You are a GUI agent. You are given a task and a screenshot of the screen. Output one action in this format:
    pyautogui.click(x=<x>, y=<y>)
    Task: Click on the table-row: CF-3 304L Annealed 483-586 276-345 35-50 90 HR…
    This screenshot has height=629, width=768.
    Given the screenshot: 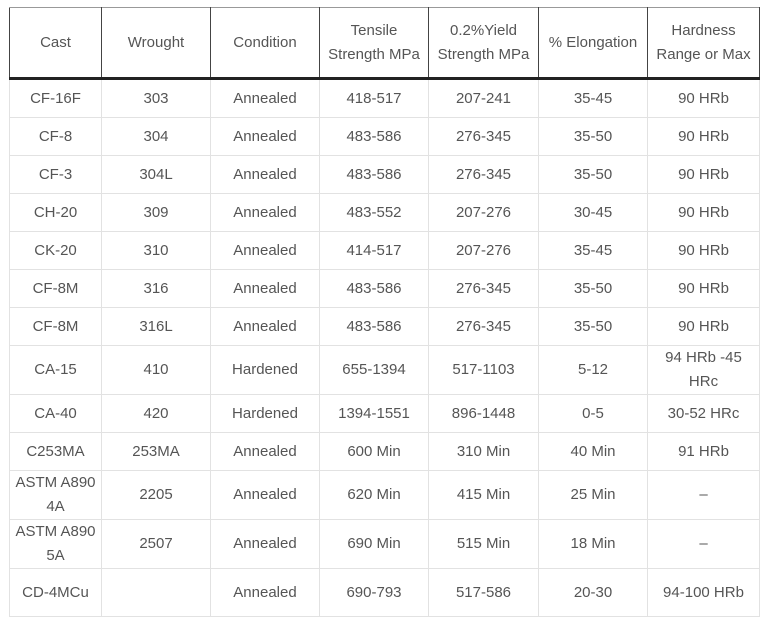 What is the action you would take?
    pyautogui.click(x=384, y=174)
    